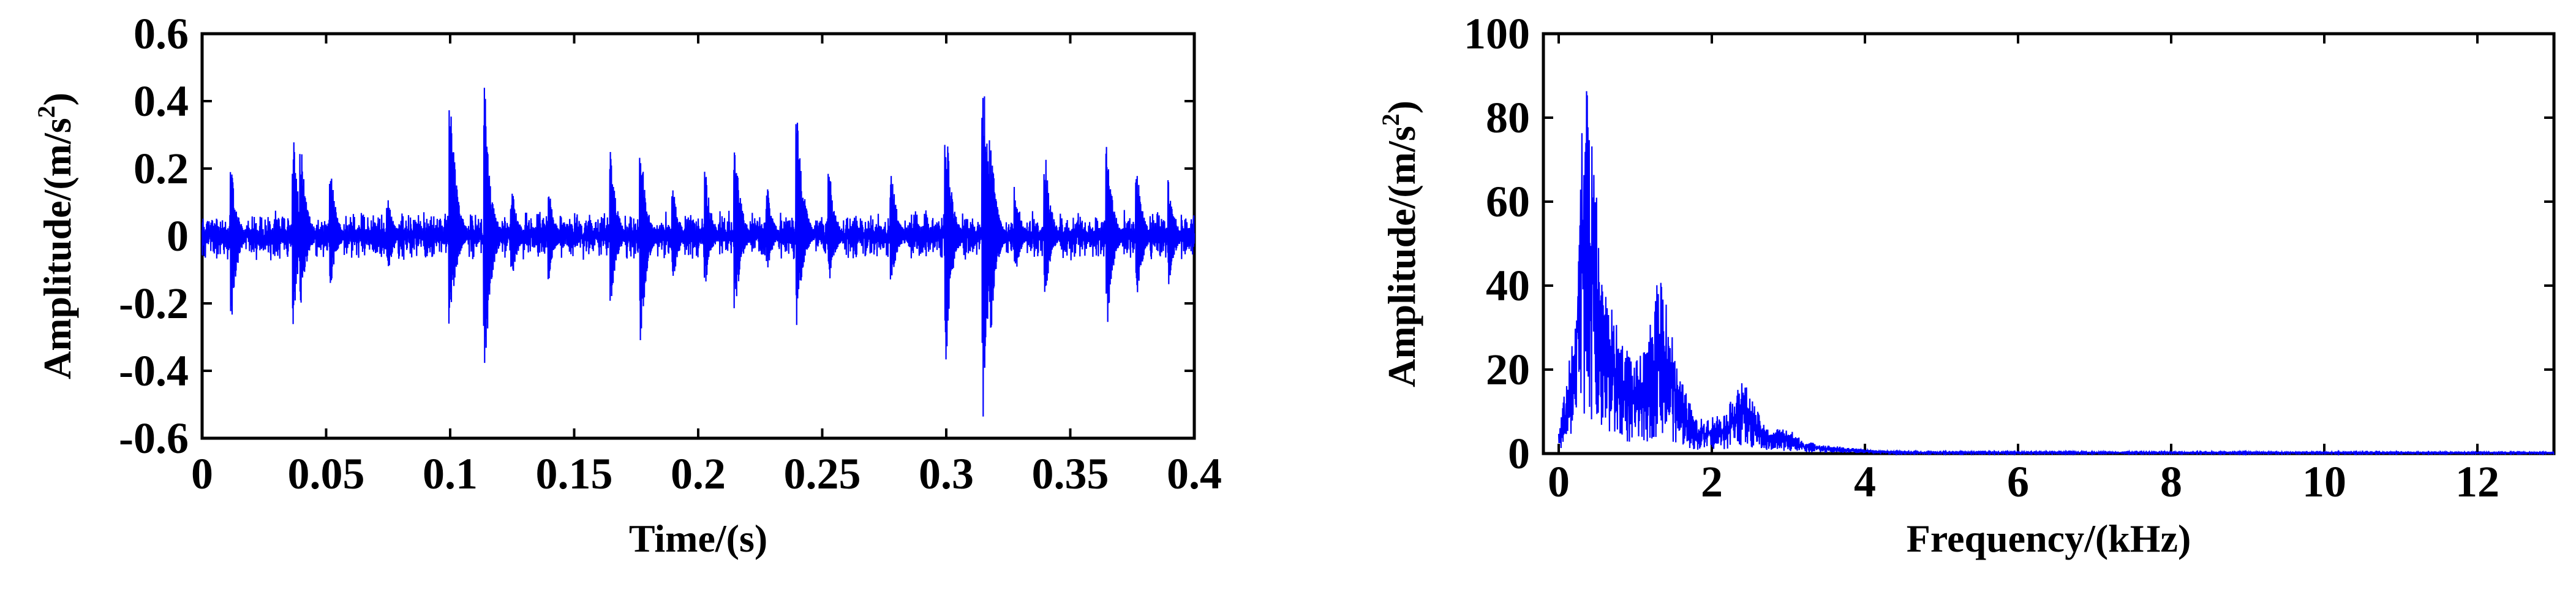 The image size is (2576, 589). What do you see at coordinates (58, 99) in the screenshot?
I see `time-y-axis-label-end: )` at bounding box center [58, 99].